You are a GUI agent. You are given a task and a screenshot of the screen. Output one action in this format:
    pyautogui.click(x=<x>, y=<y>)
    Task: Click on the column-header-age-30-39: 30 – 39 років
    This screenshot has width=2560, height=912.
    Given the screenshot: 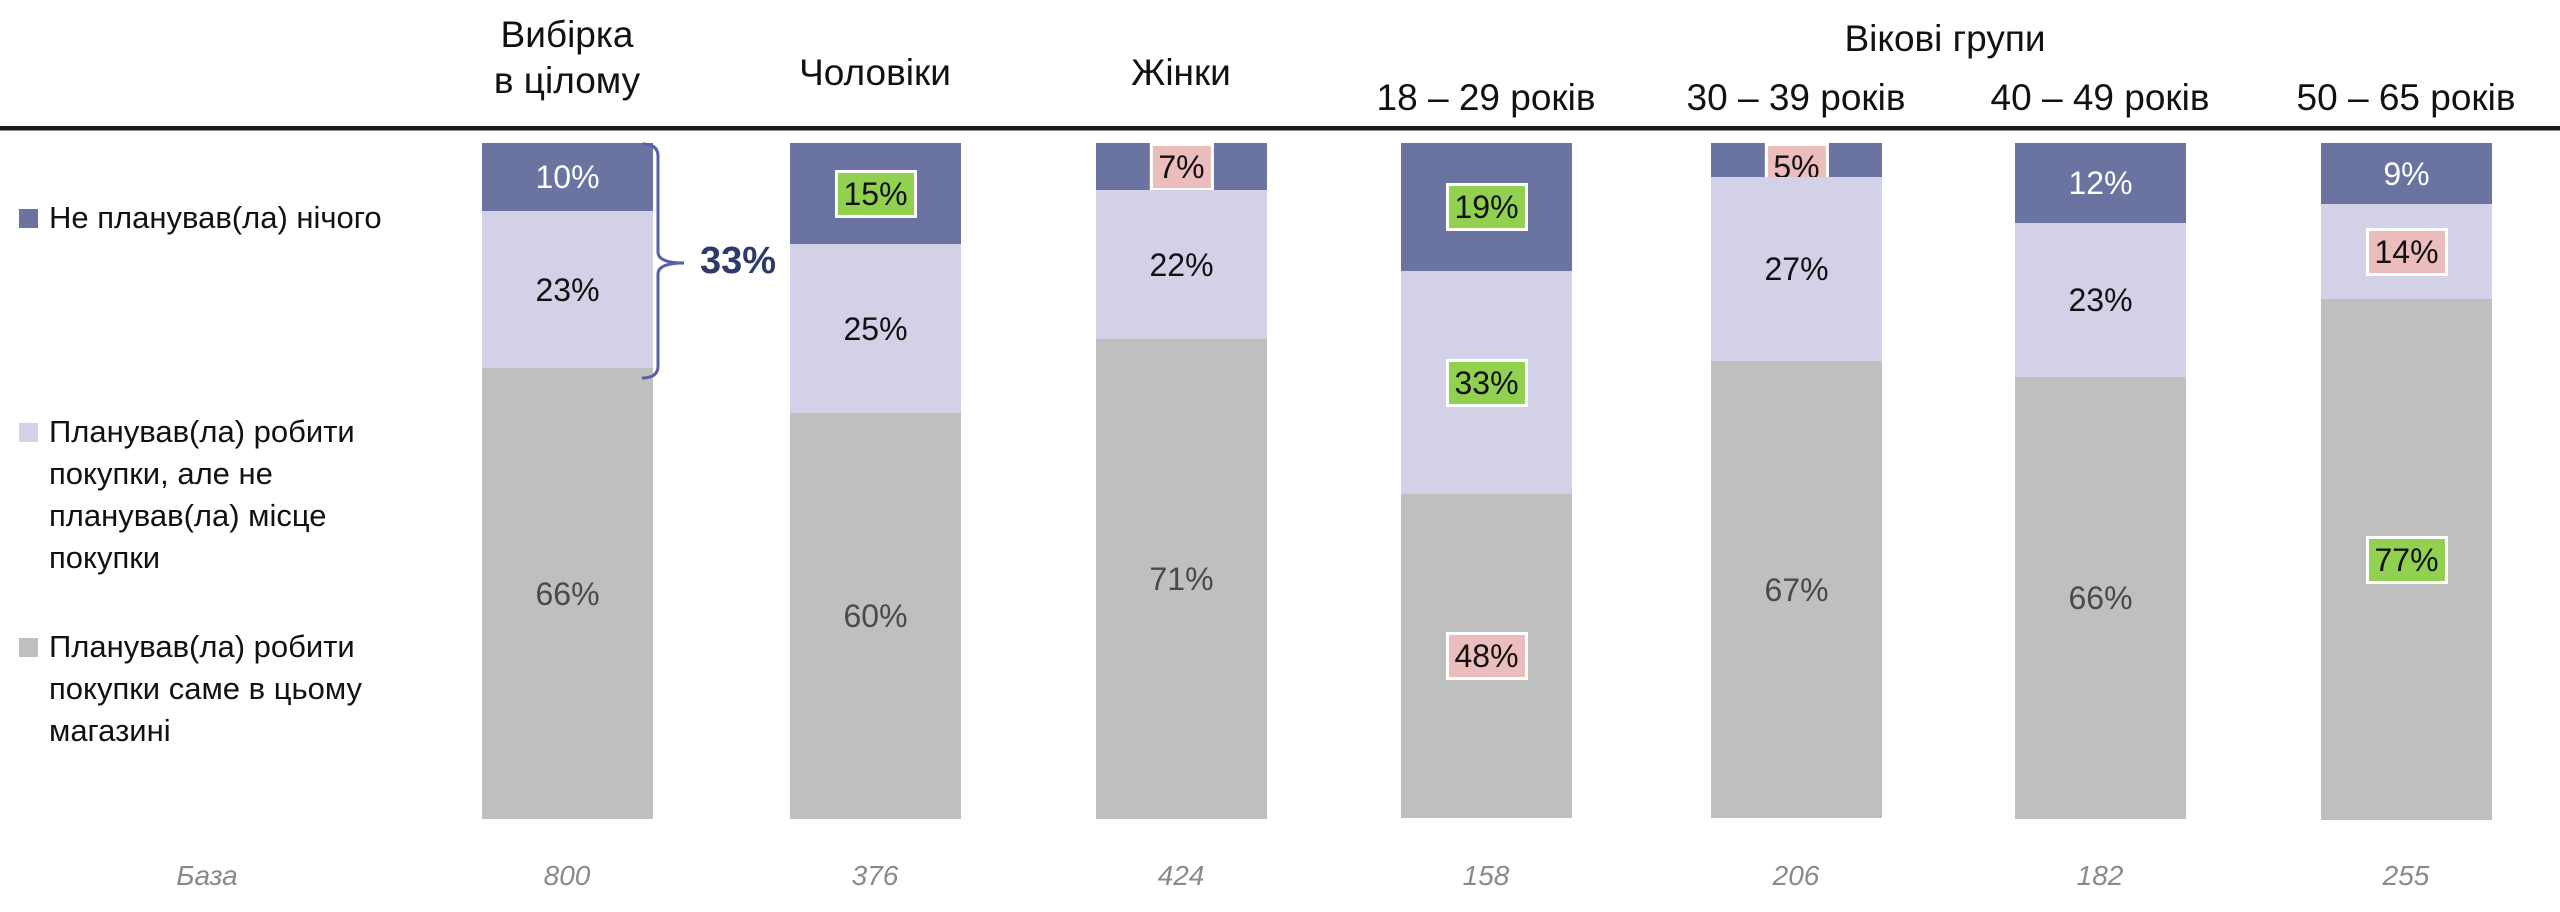 What is the action you would take?
    pyautogui.click(x=1796, y=97)
    